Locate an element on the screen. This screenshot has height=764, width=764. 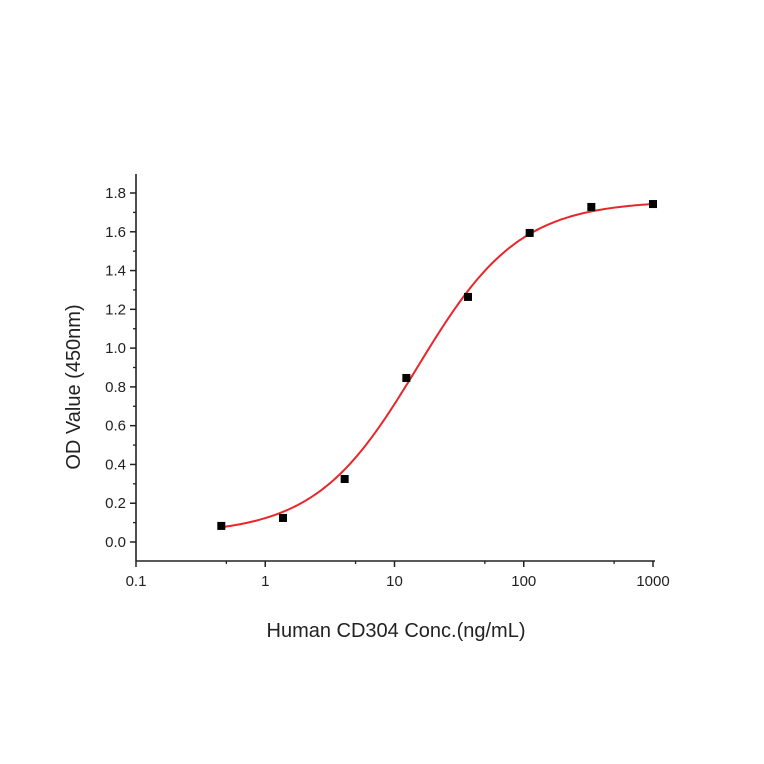
x-tick-label: 100 is located at coordinates (523, 581).